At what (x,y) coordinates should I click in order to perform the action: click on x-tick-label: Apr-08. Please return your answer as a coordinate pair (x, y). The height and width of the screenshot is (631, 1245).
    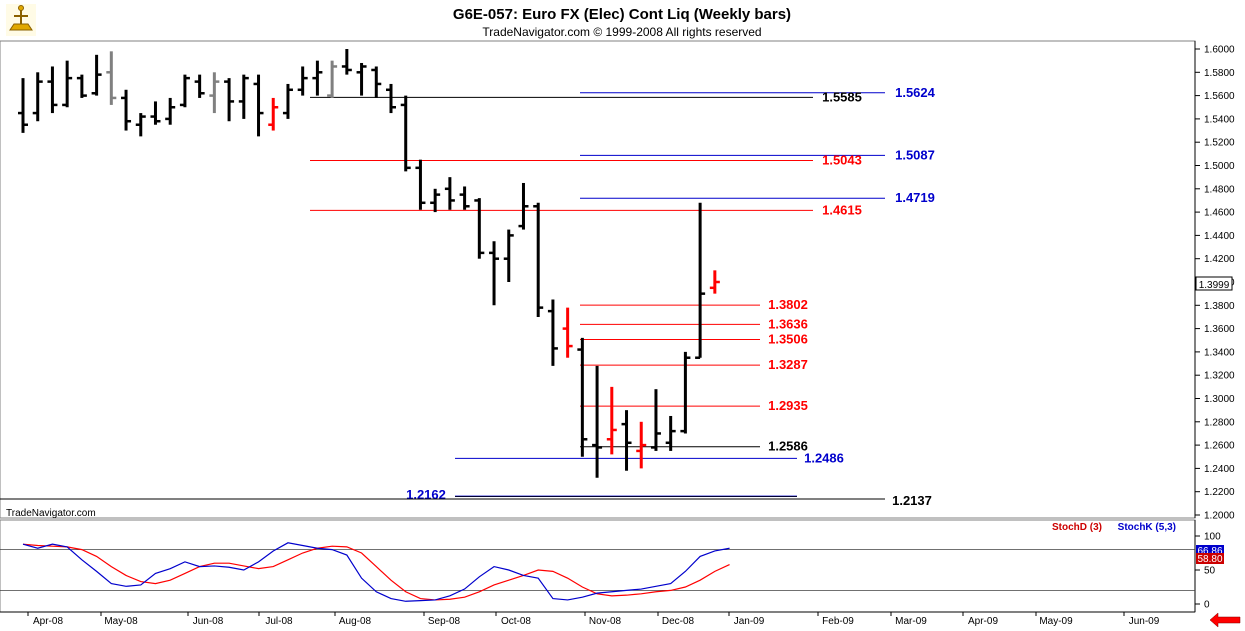
    Looking at the image, I should click on (48, 621).